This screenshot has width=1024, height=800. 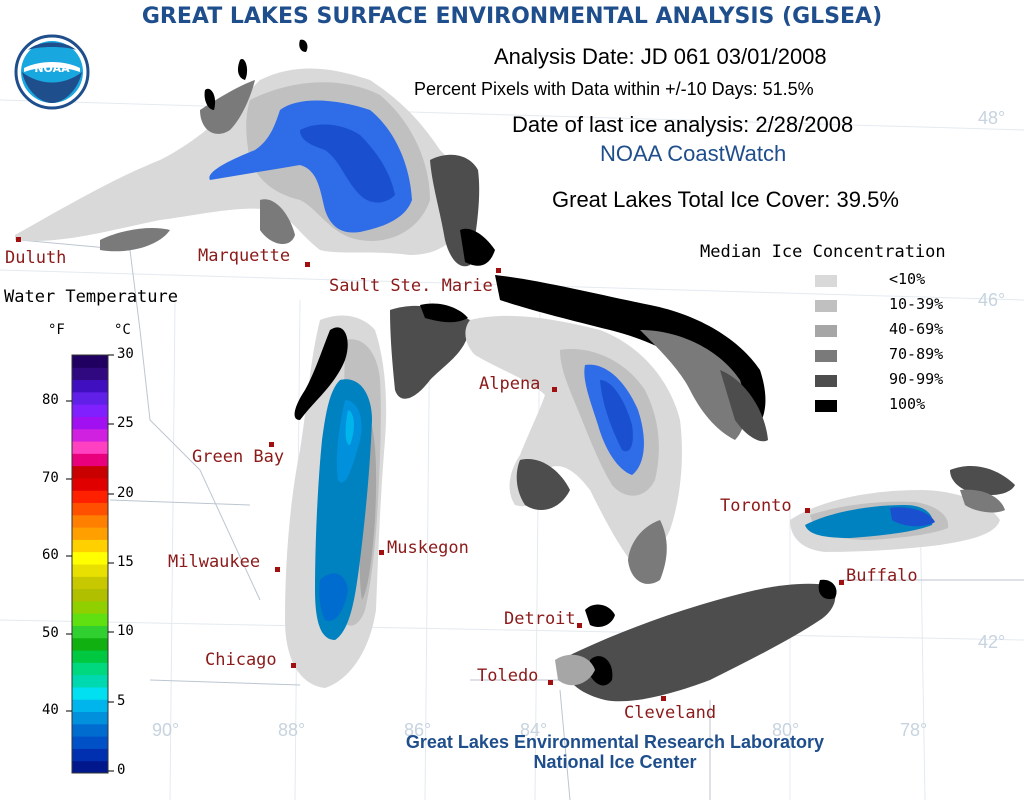 What do you see at coordinates (125, 354) in the screenshot?
I see `c-tick: 30` at bounding box center [125, 354].